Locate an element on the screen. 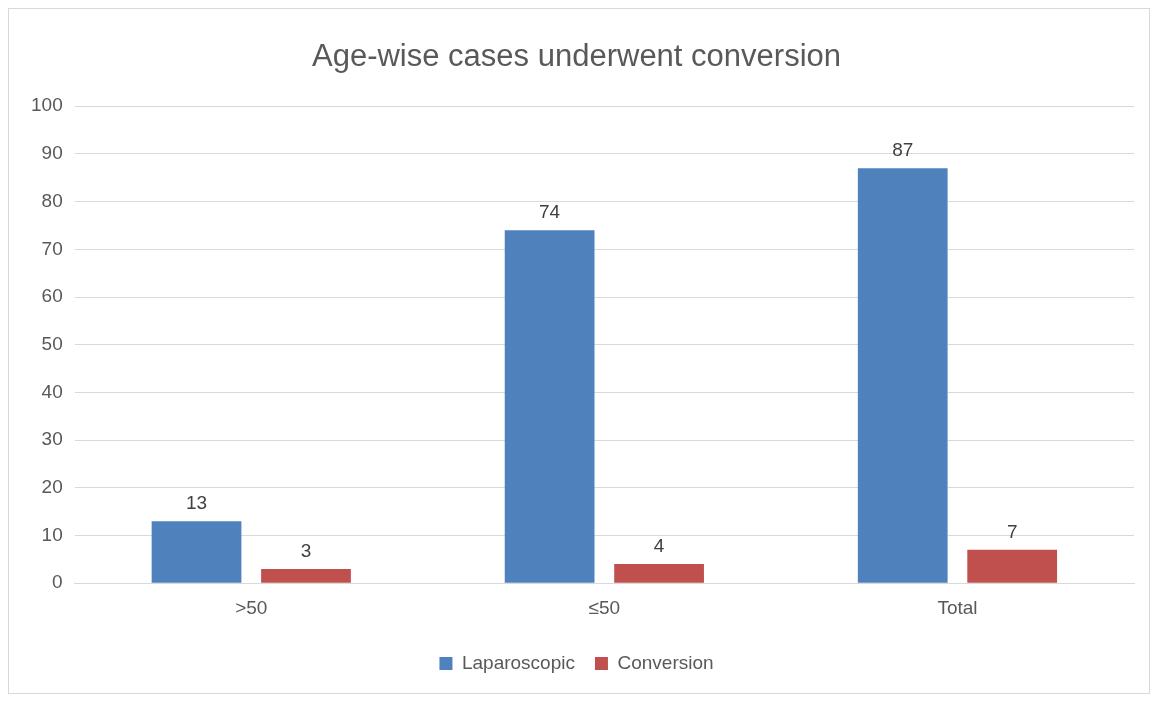 This screenshot has height=702, width=1157. y-tick-label: 50 is located at coordinates (52, 343).